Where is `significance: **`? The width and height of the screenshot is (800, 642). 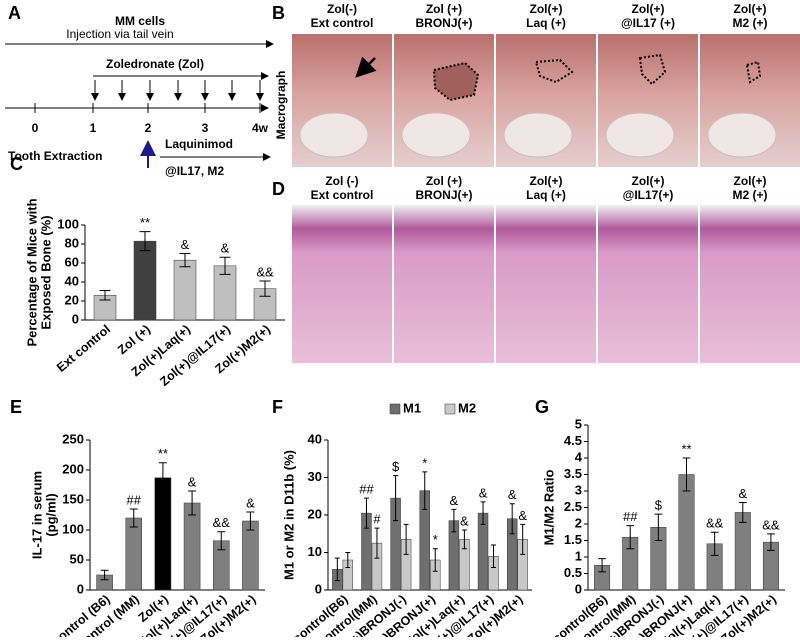
significance: ** is located at coordinates (686, 448).